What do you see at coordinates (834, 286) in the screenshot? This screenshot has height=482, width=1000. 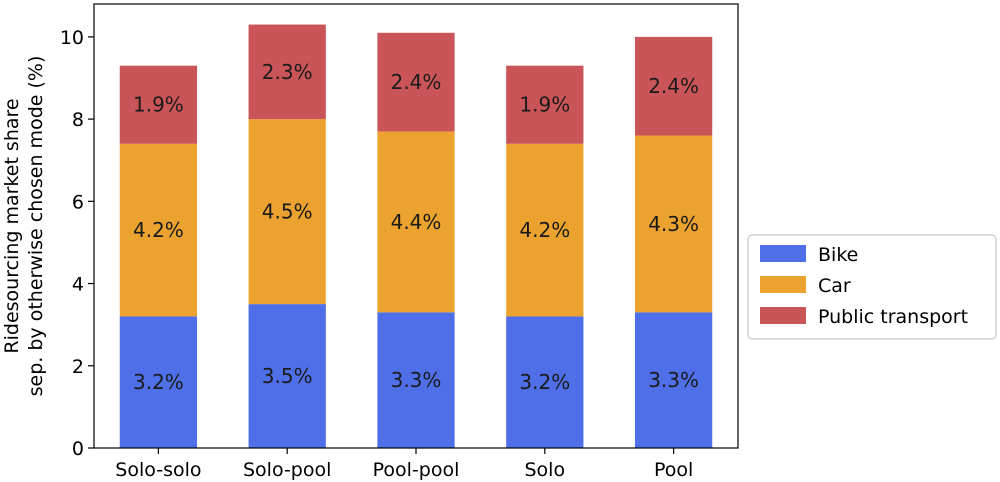 I see `legend-entry-label: Car` at bounding box center [834, 286].